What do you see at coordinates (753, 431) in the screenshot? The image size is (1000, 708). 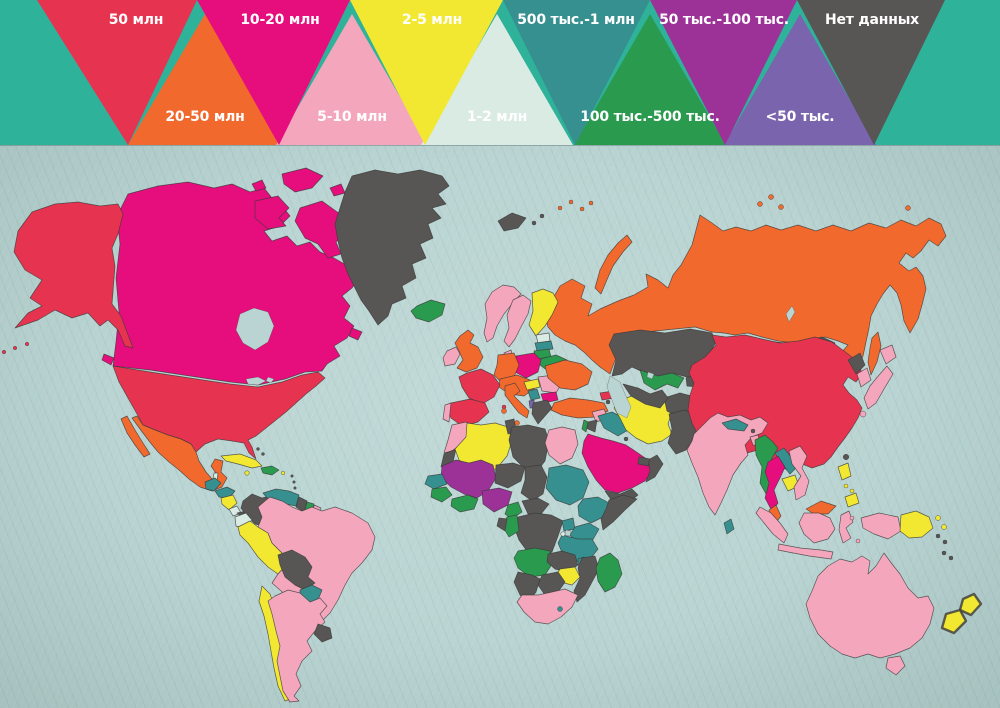 I see `country-bhutan` at bounding box center [753, 431].